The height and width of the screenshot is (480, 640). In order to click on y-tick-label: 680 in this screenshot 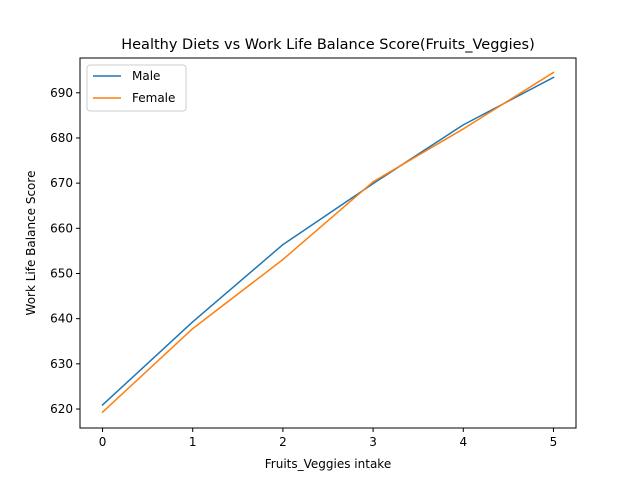, I will do `click(61, 138)`.